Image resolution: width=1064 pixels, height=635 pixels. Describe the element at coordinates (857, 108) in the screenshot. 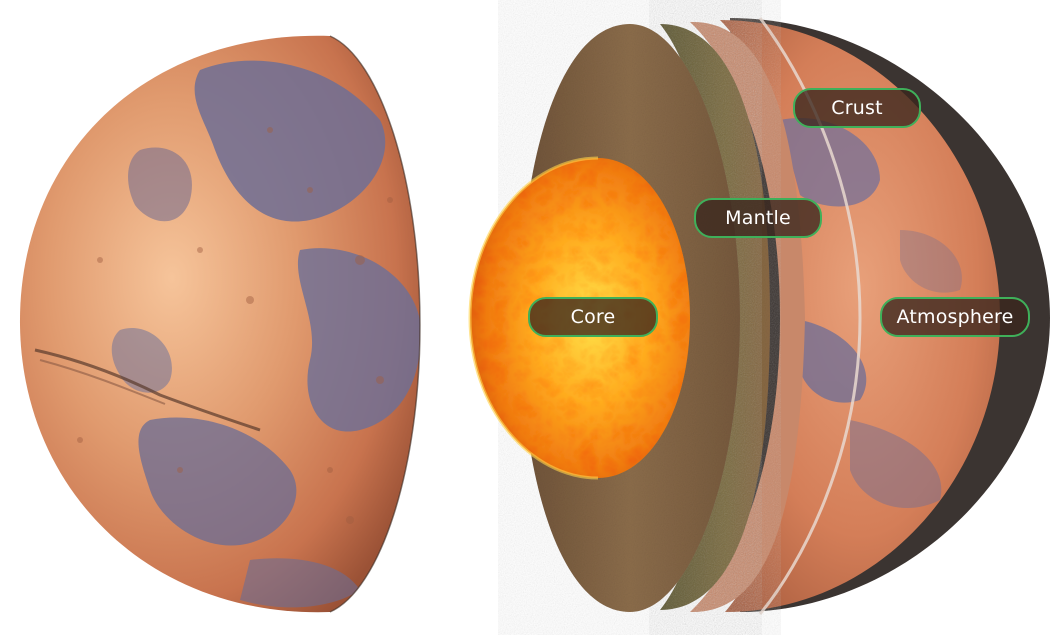

I see `crust-label: Crust` at that location.